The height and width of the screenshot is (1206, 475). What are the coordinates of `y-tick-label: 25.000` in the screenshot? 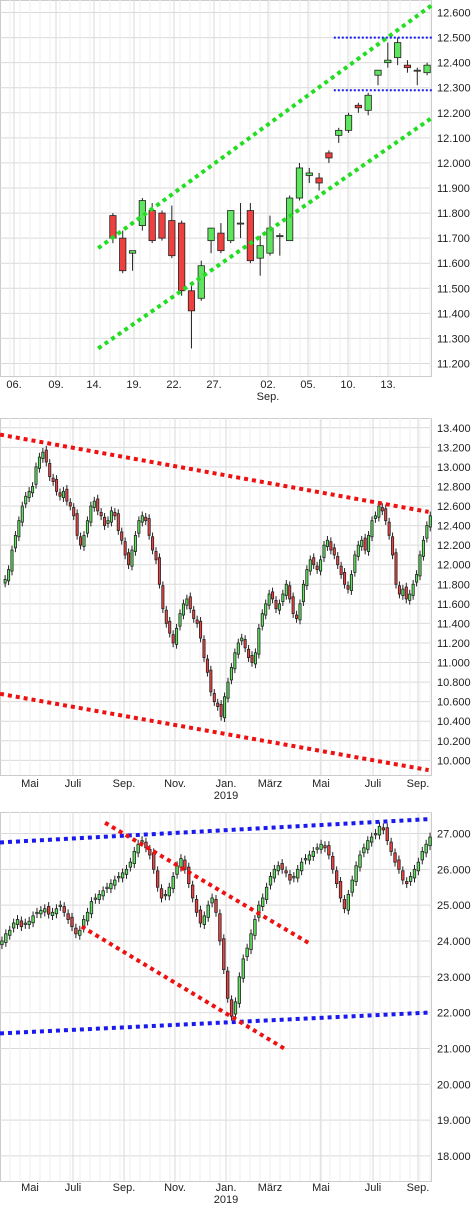 It's located at (454, 906).